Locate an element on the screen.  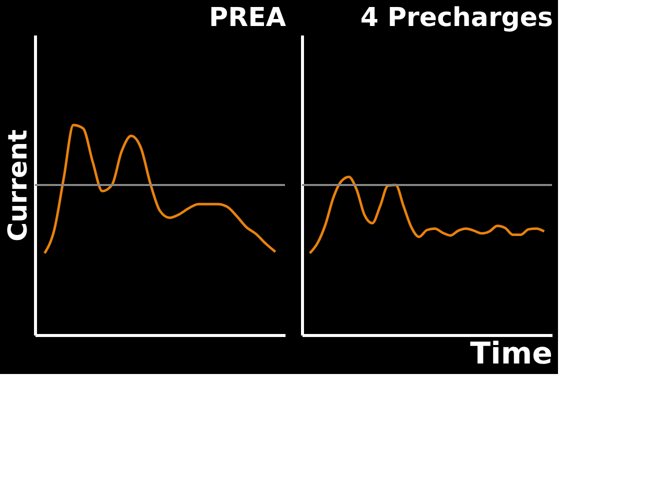
y-axis-title: Current is located at coordinates (19, 186).